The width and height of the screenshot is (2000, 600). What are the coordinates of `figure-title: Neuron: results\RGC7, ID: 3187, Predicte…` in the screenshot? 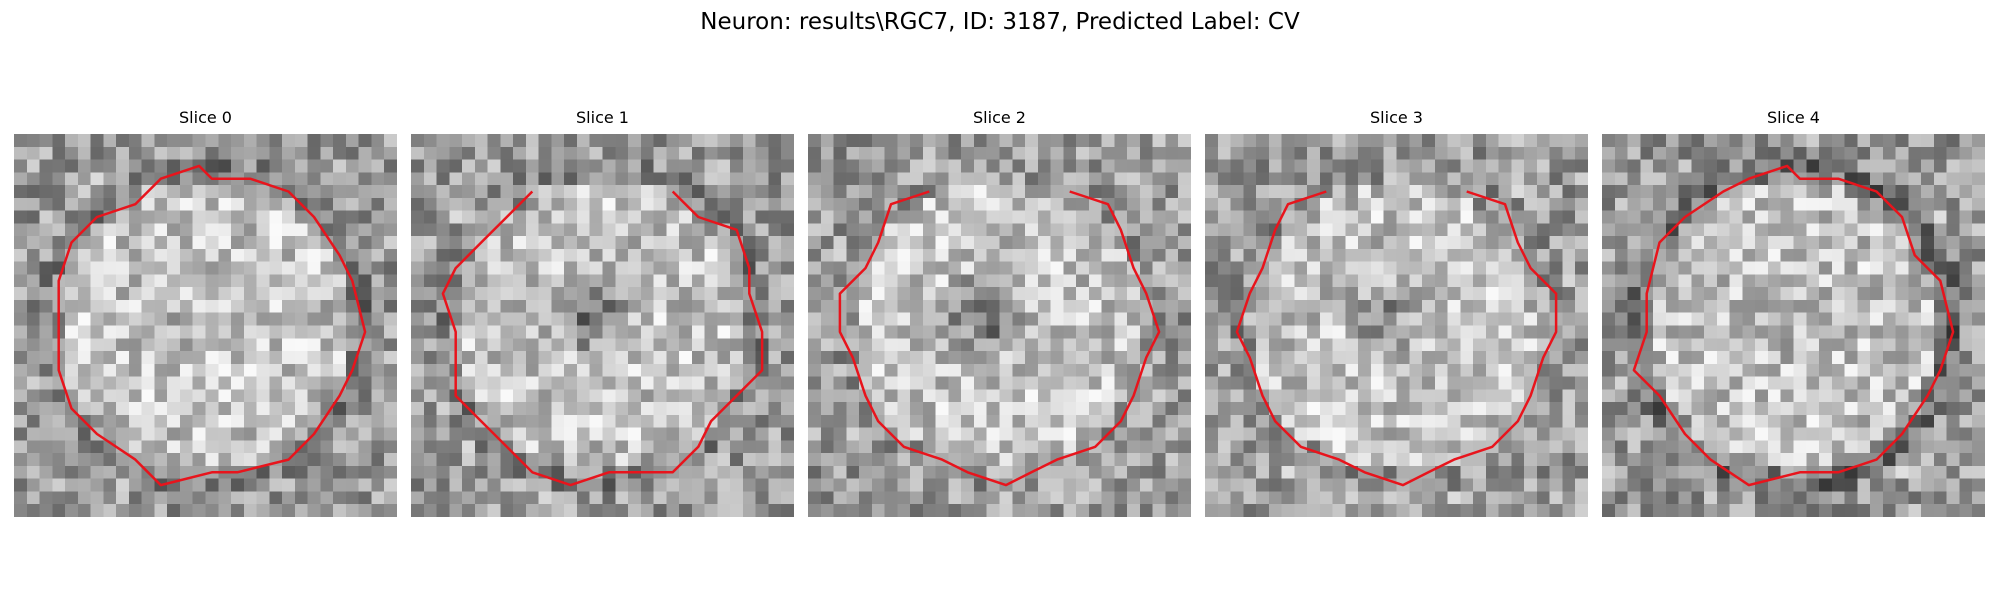 It's located at (1000, 22).